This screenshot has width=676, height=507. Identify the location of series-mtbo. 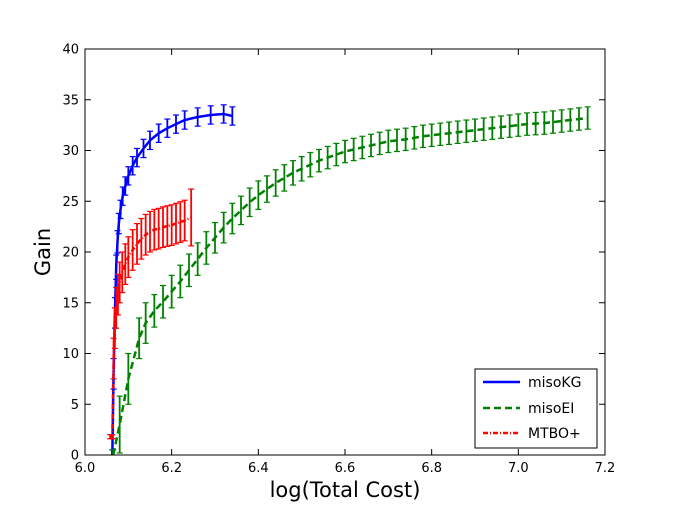
(151, 314).